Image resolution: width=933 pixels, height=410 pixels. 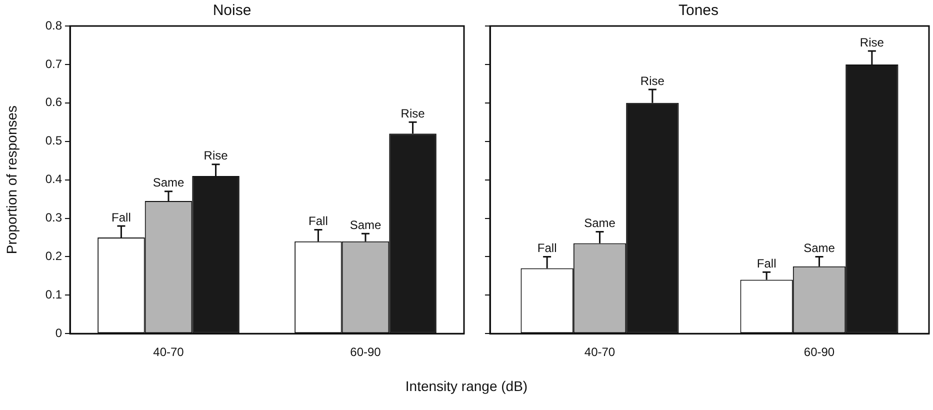 What do you see at coordinates (53, 179) in the screenshot?
I see `y-tick-label: 0.4` at bounding box center [53, 179].